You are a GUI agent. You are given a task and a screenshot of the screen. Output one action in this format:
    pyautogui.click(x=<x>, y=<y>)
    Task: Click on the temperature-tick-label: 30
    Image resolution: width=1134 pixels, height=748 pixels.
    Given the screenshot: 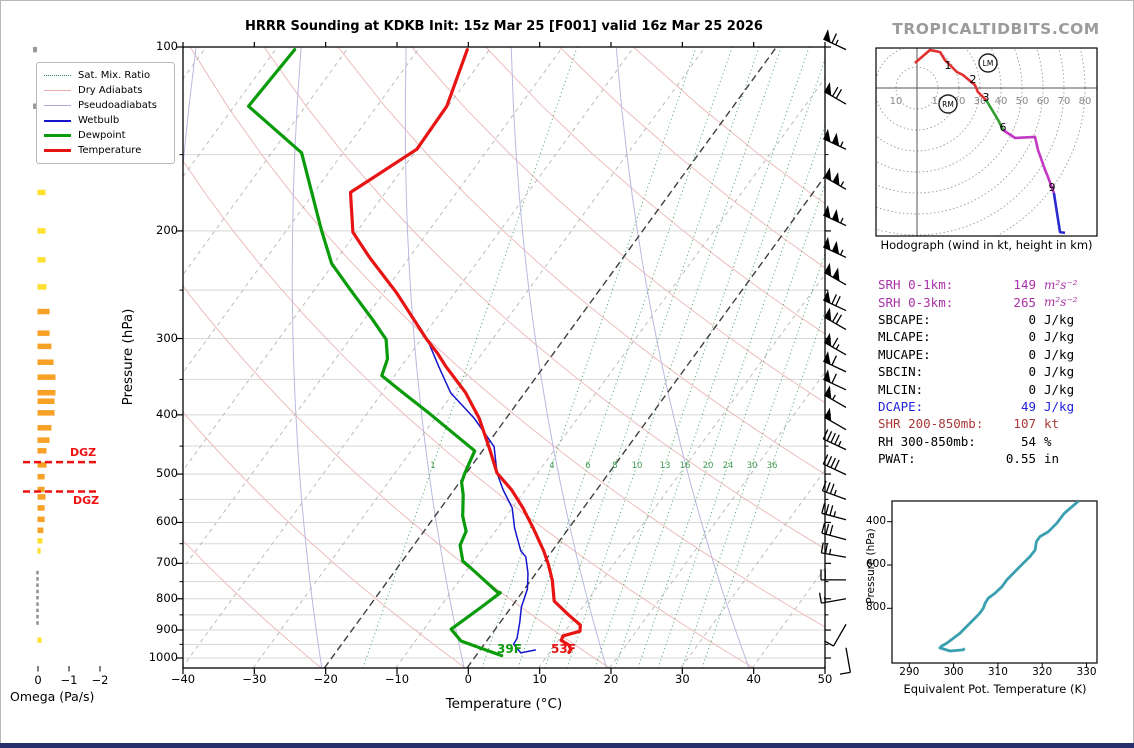 What is the action you would take?
    pyautogui.click(x=682, y=679)
    